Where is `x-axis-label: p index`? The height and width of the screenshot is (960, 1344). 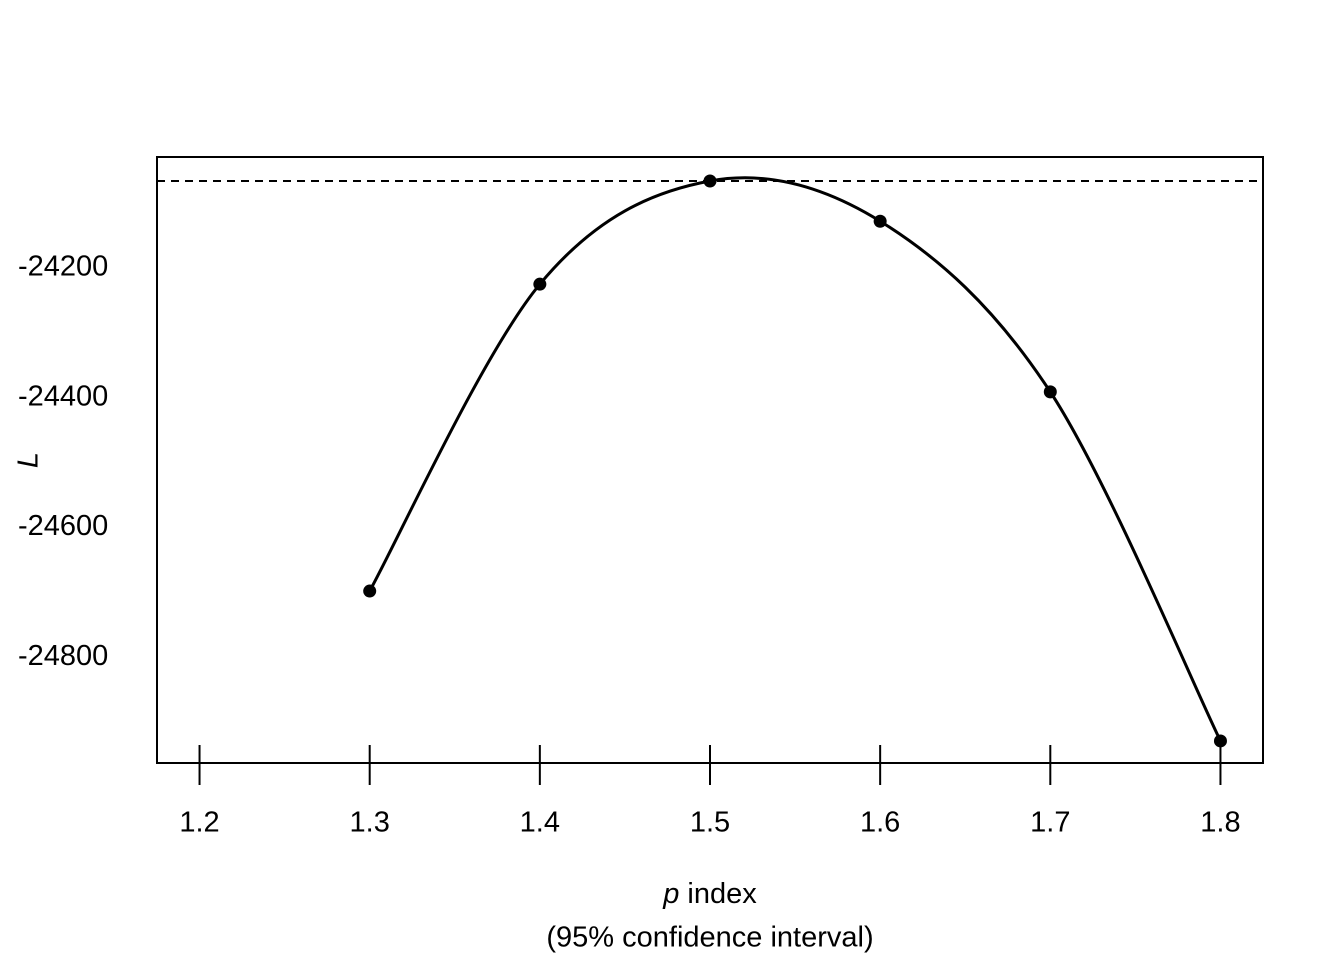 x-axis-label: p index is located at coordinates (709, 894).